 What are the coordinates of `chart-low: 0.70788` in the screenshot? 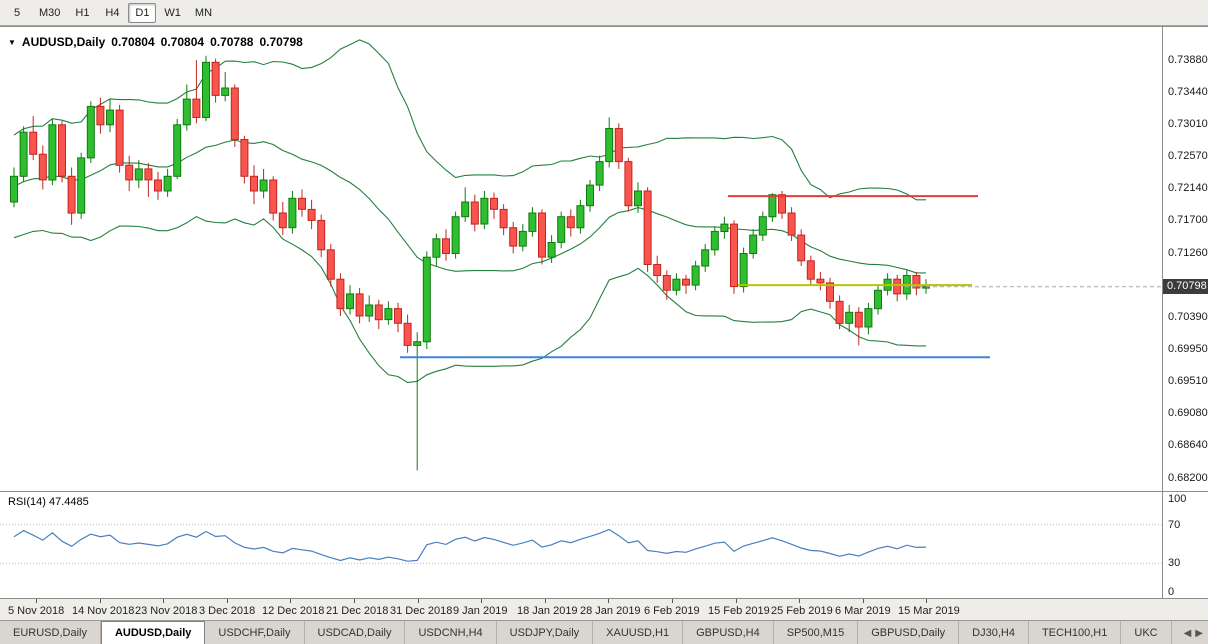 It's located at (232, 42).